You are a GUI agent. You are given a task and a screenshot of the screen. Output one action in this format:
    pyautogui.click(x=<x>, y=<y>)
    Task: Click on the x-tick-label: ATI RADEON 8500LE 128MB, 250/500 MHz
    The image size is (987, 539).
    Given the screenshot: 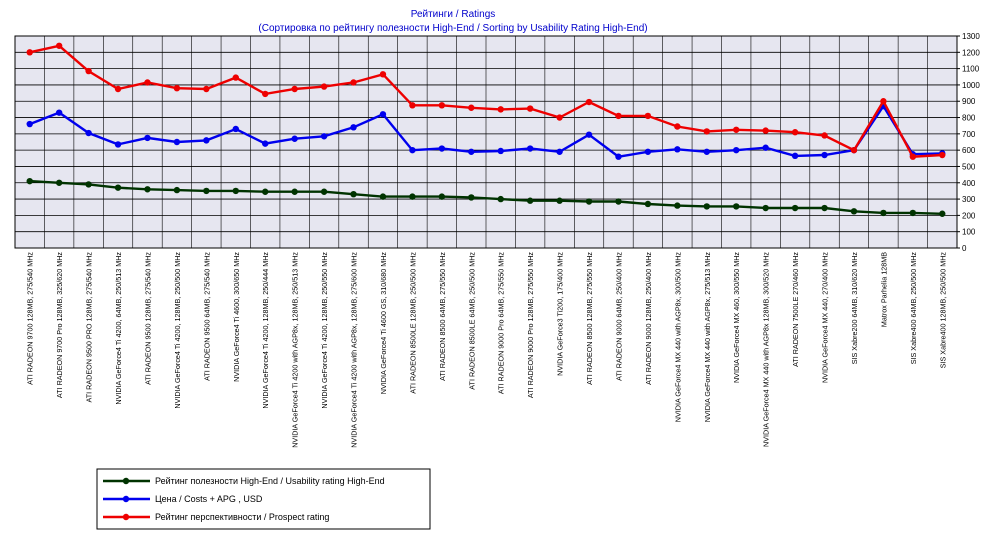 What is the action you would take?
    pyautogui.click(x=412, y=323)
    